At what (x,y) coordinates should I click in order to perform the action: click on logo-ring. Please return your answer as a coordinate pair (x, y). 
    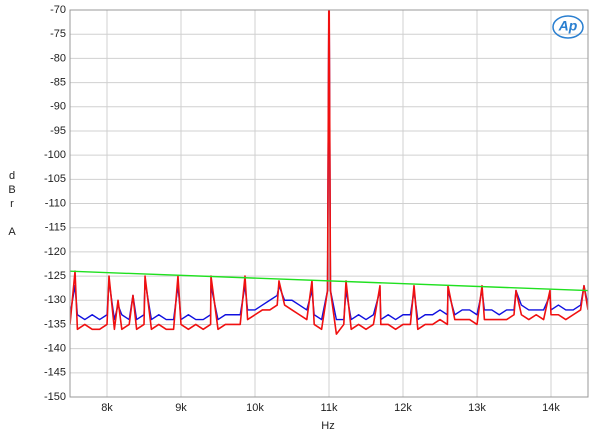
    Looking at the image, I should click on (568, 27).